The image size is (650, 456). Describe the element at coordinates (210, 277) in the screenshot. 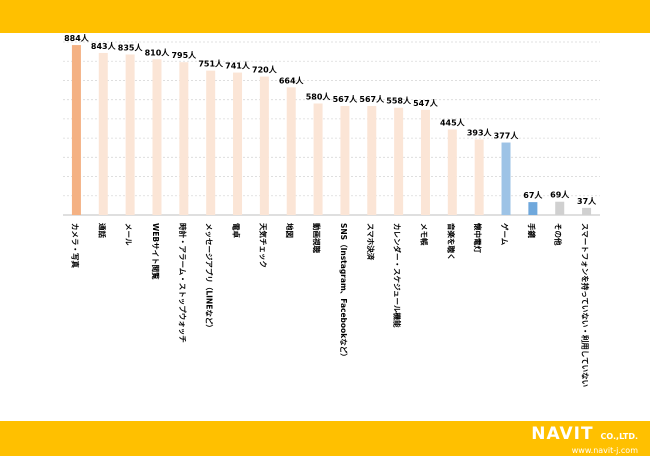

I see `category-label: メッセージアプリ（LINEなど）` at that location.